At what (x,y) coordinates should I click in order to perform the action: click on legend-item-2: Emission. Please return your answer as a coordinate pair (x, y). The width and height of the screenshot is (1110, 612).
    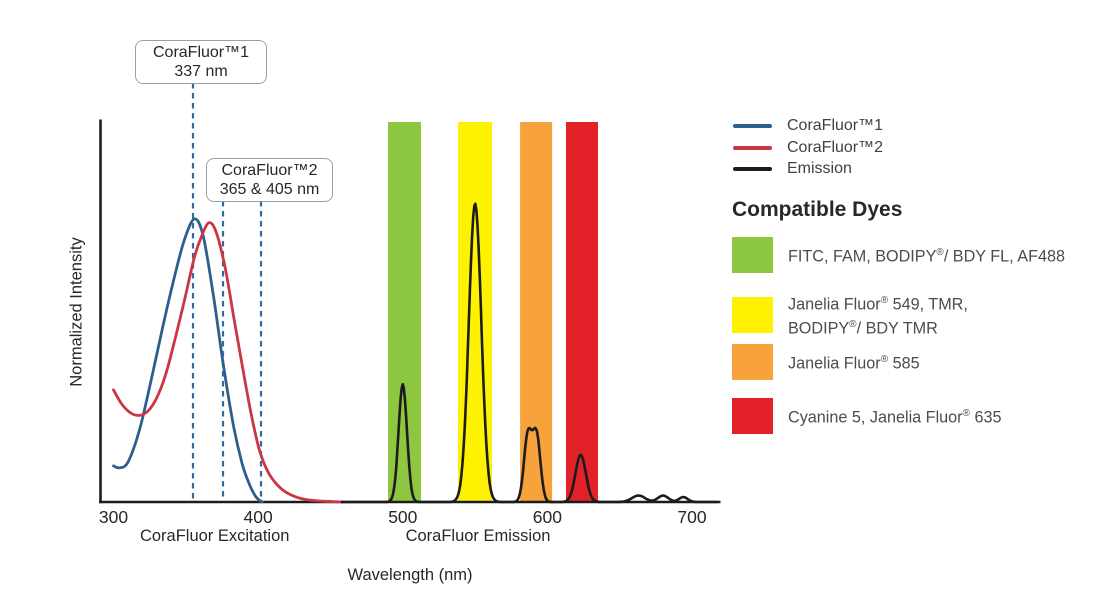
    Looking at the image, I should click on (792, 169).